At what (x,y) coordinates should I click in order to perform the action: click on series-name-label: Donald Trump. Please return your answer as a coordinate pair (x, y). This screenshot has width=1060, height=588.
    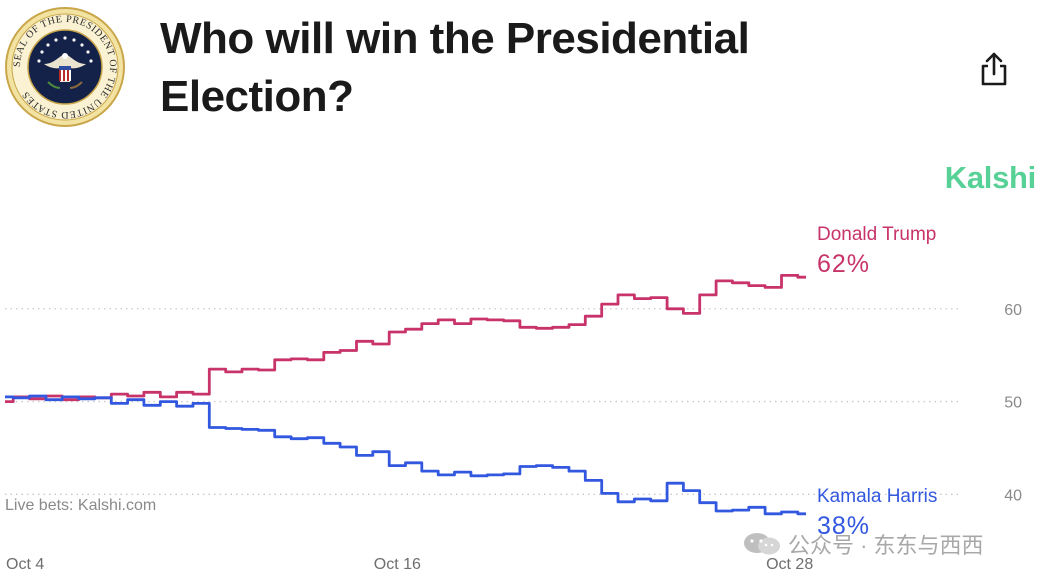
    Looking at the image, I should click on (876, 234).